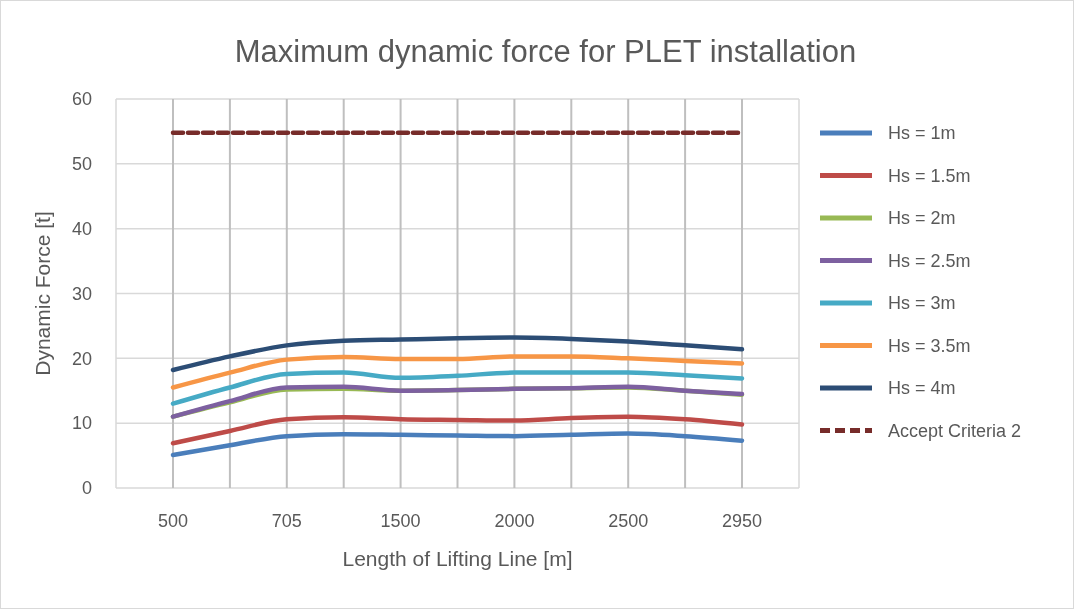  Describe the element at coordinates (922, 388) in the screenshot. I see `legend-label: Hs = 4m` at that location.